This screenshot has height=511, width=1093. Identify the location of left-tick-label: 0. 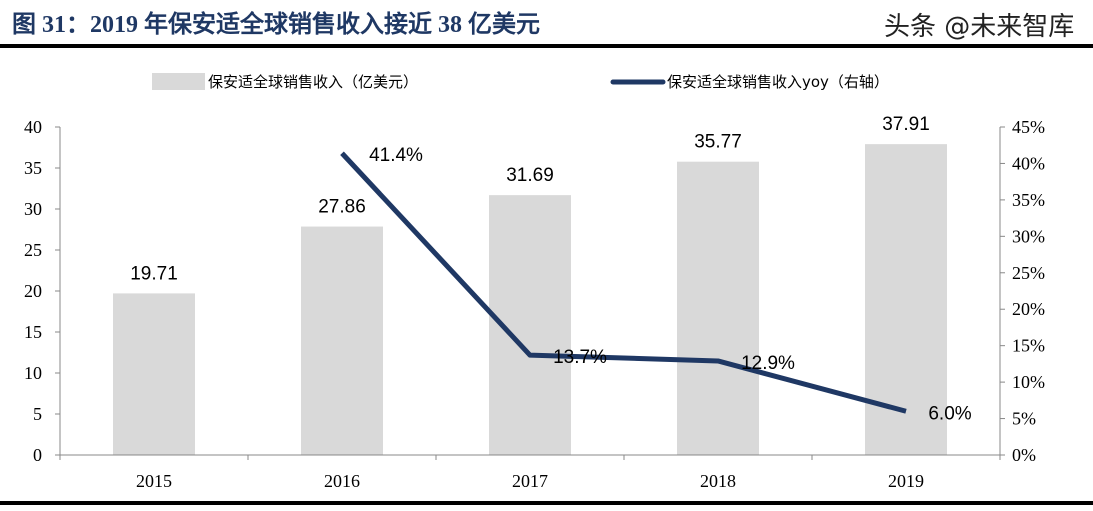
(37, 455).